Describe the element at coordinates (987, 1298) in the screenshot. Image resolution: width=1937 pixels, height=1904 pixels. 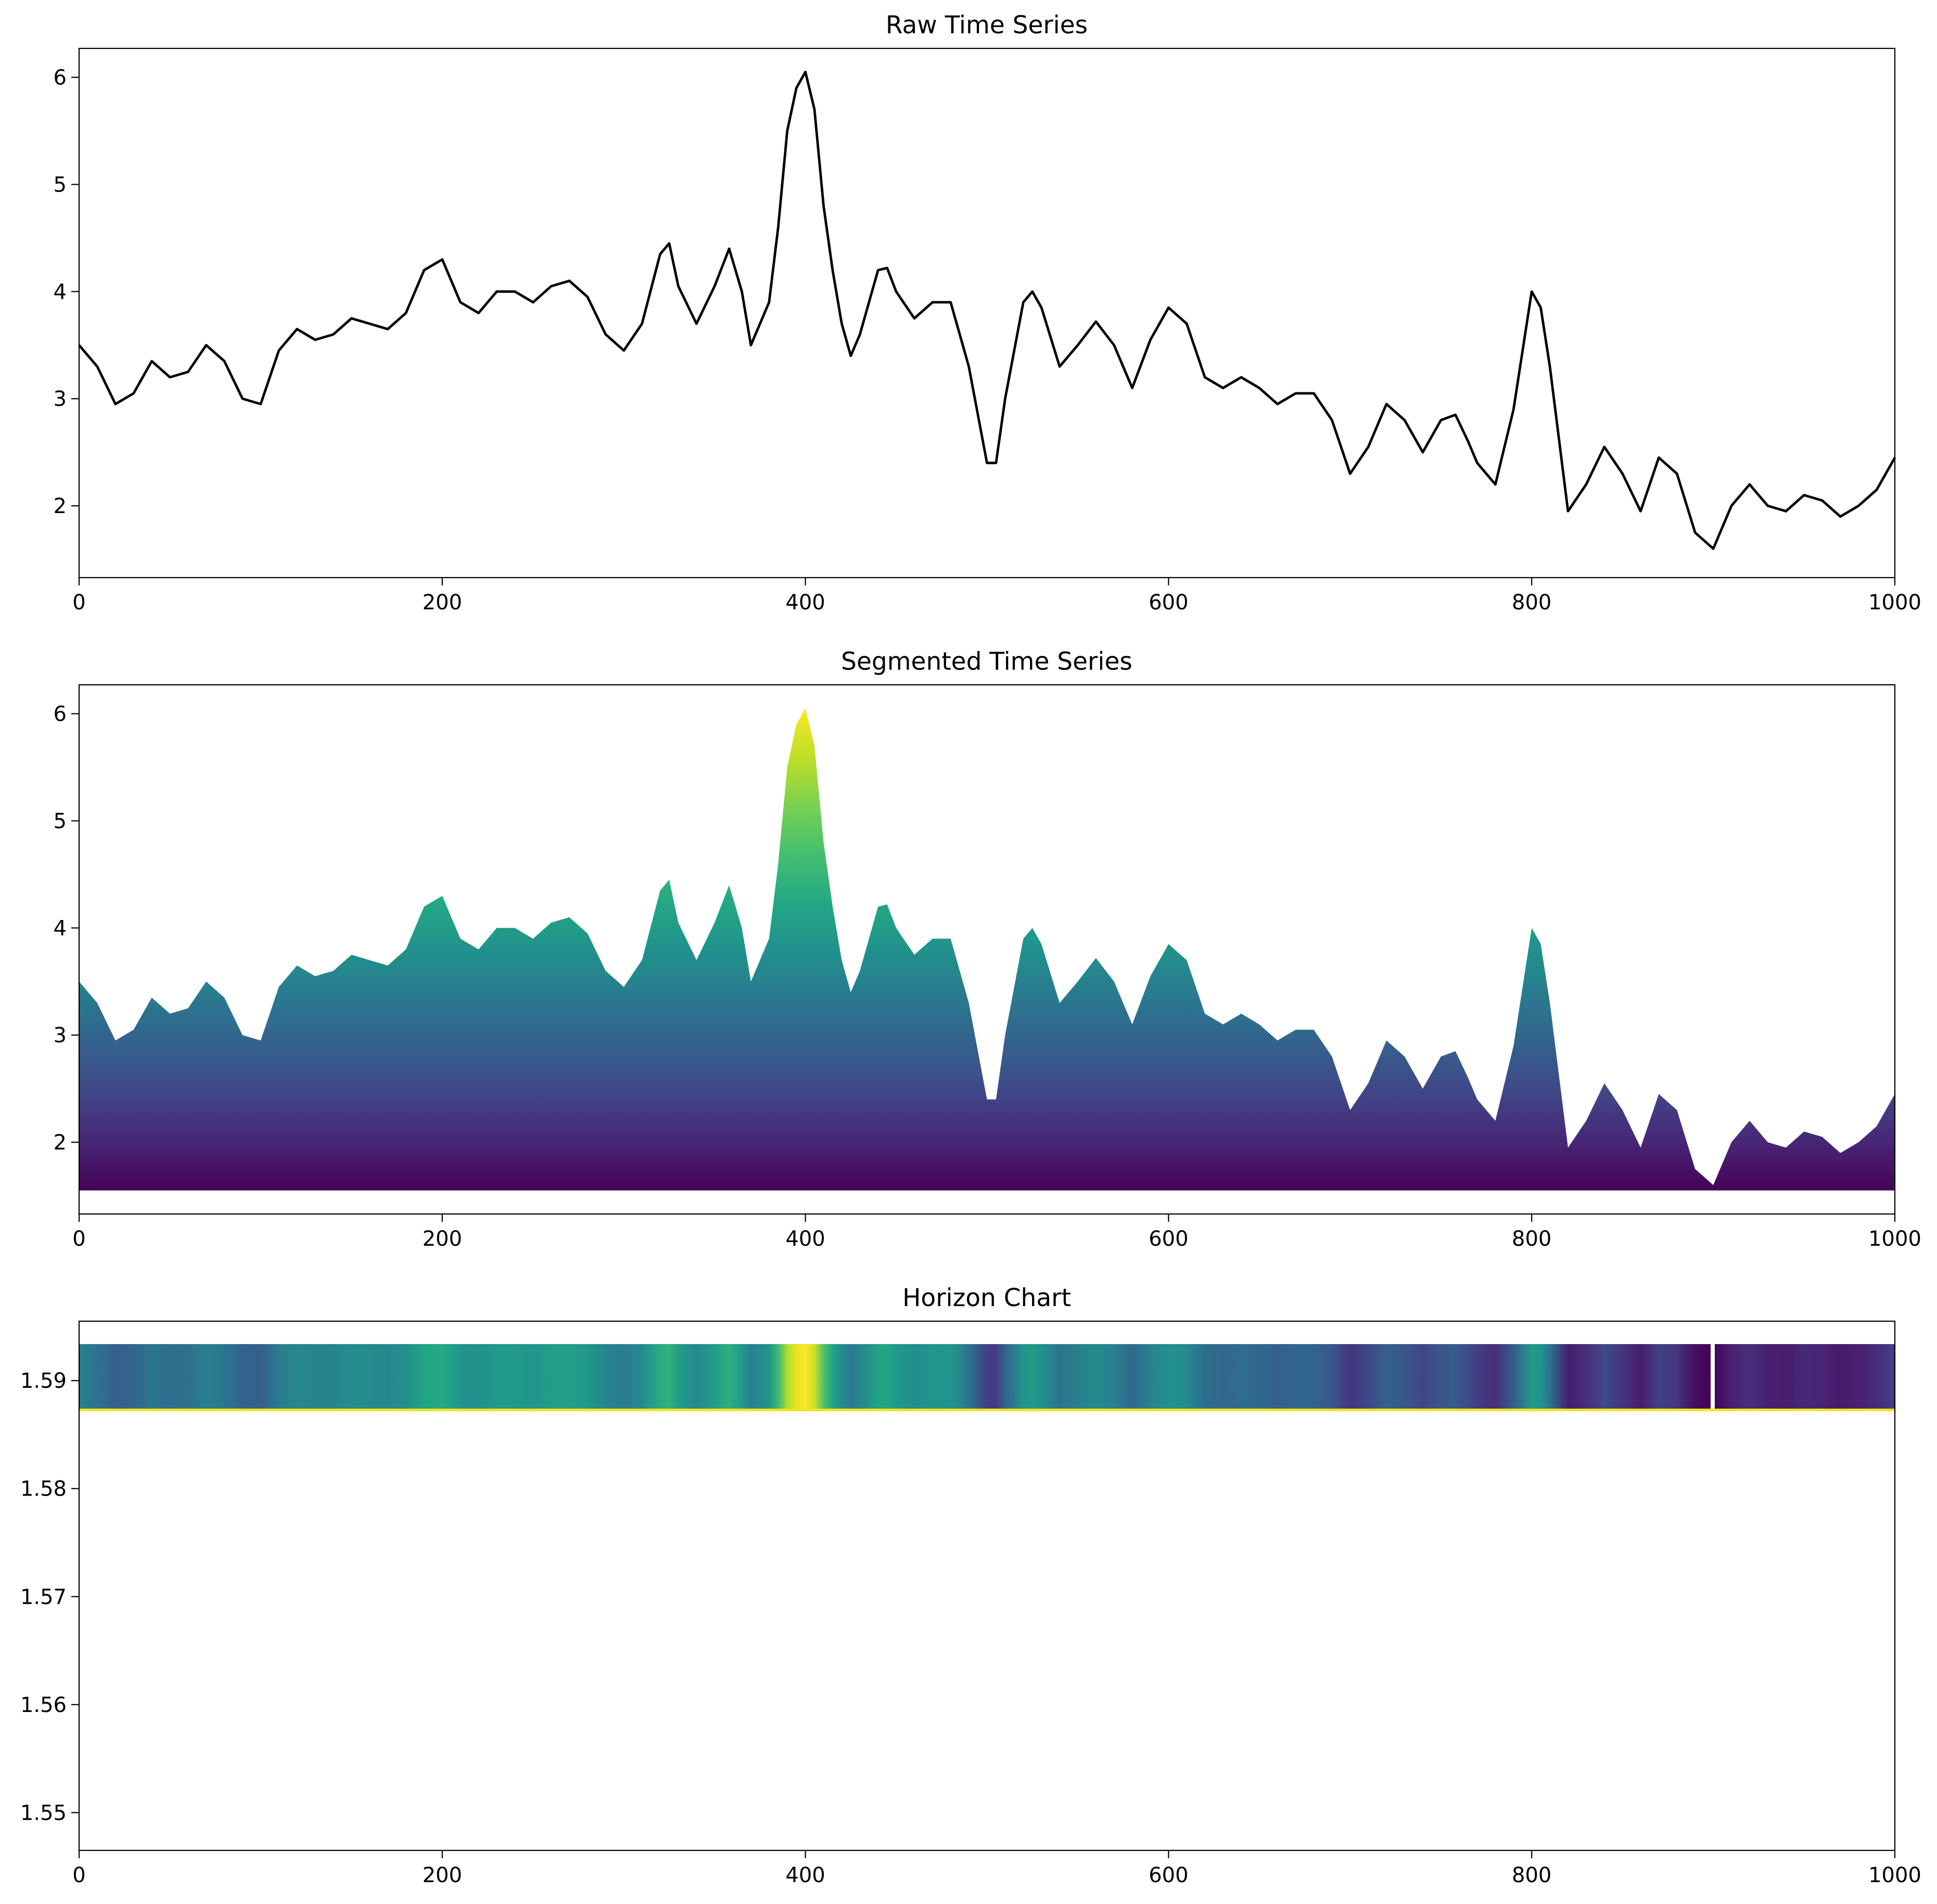
I see `horizon-chart-title: Horizon Chart` at that location.